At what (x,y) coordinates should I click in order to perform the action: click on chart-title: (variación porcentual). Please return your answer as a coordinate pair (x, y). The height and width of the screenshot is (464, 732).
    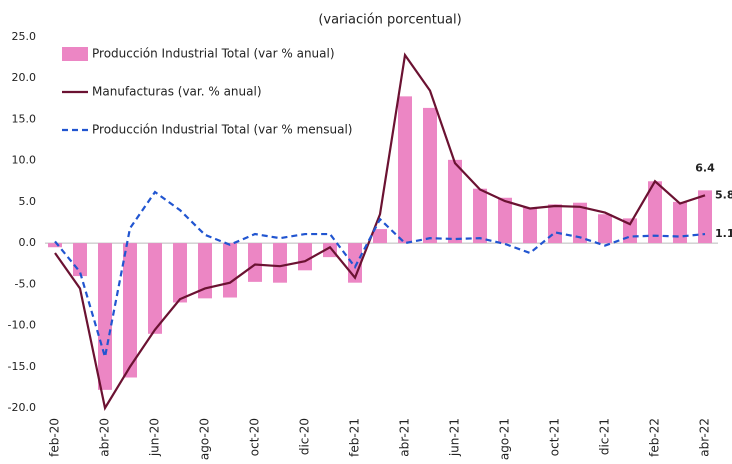
    Looking at the image, I should click on (389, 20).